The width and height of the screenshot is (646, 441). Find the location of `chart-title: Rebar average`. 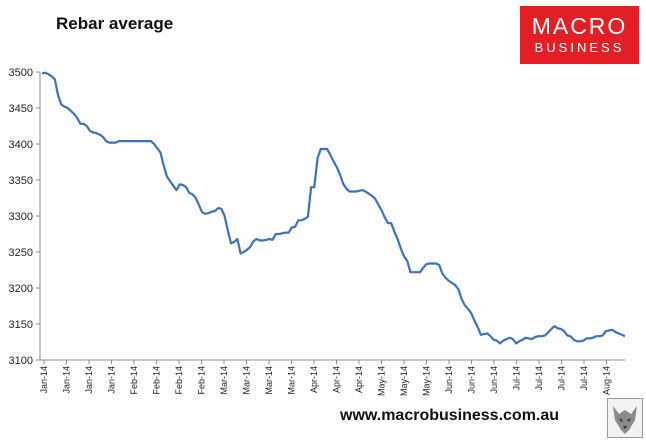

chart-title: Rebar average is located at coordinates (115, 23).